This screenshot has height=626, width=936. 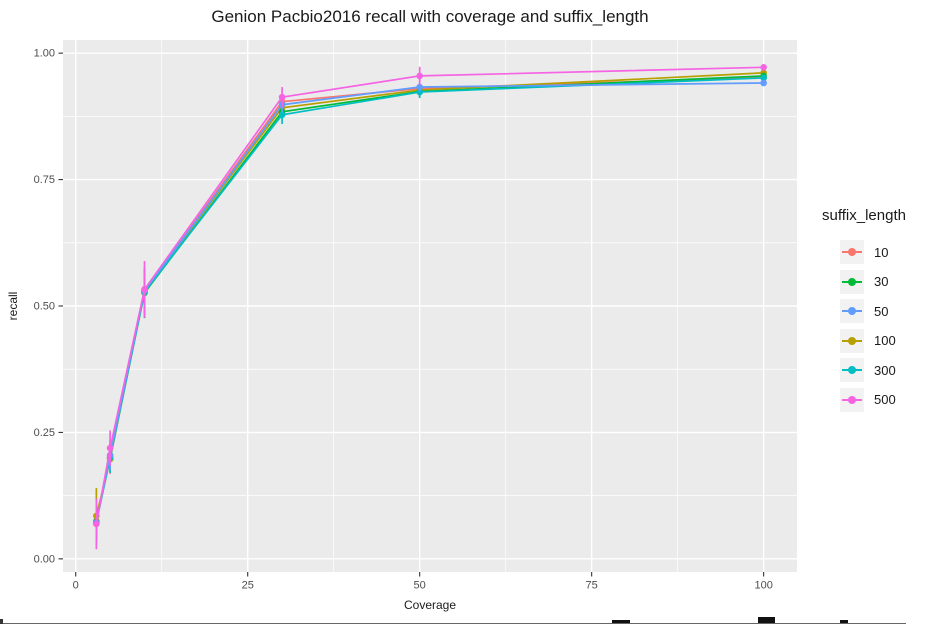 What do you see at coordinates (763, 586) in the screenshot?
I see `x-tick-label: 100` at bounding box center [763, 586].